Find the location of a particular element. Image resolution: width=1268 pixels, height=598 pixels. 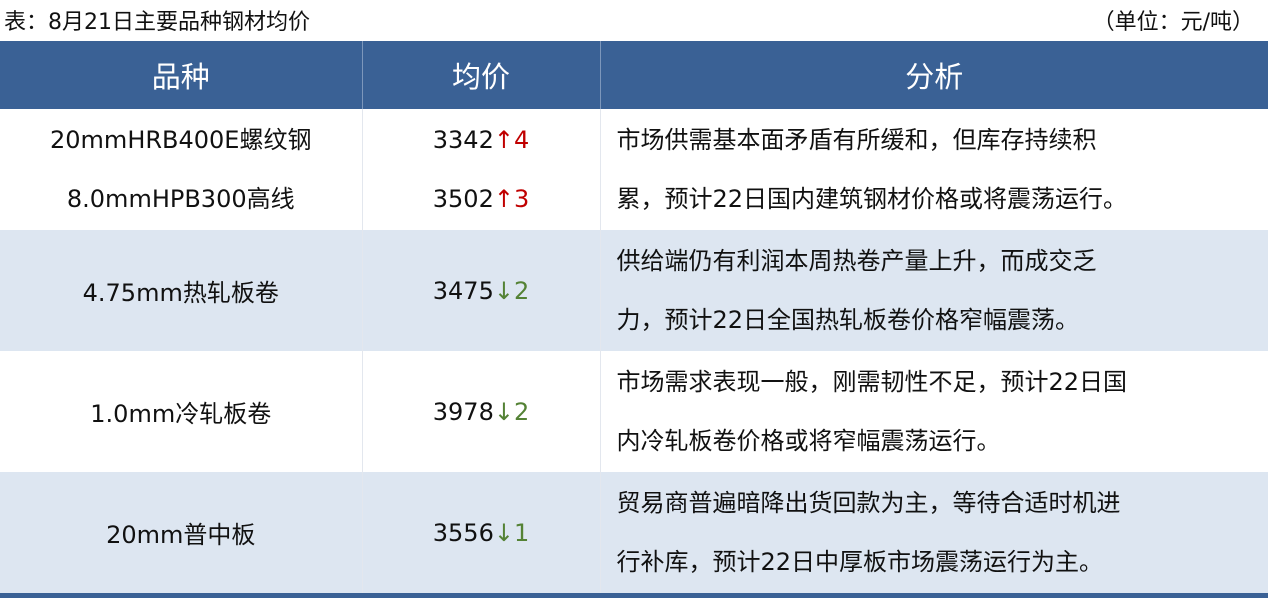

variety-name: 8.0mmHPB300高线 is located at coordinates (180, 198).